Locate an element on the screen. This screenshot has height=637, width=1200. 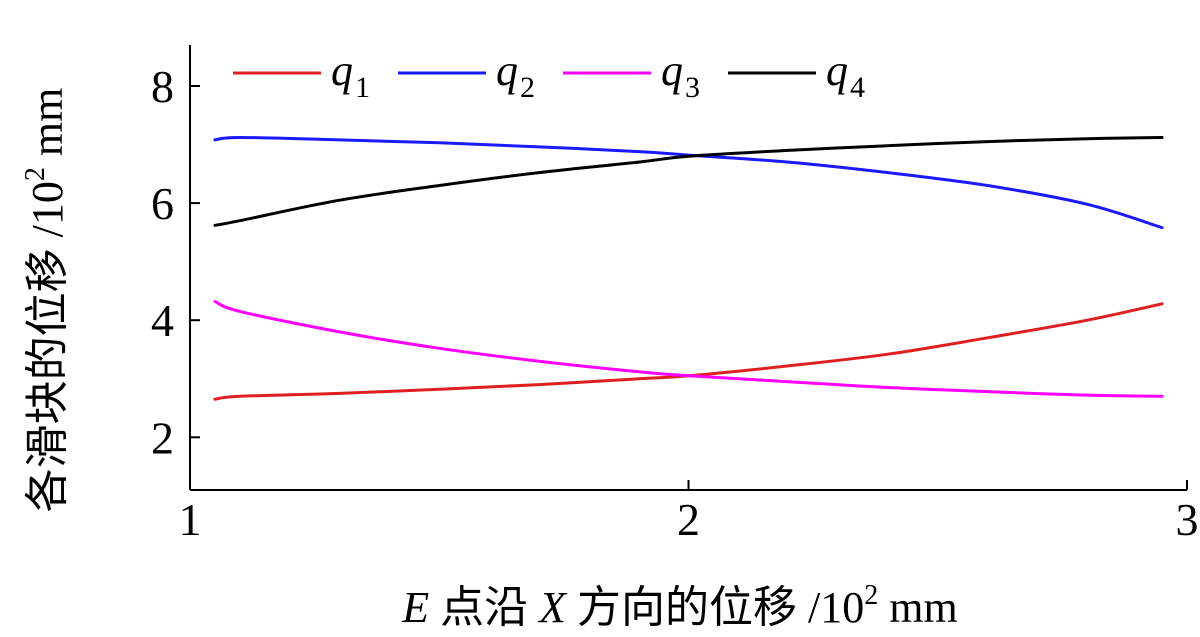
x-axis-title-text: 点沿 is located at coordinates (484, 607).